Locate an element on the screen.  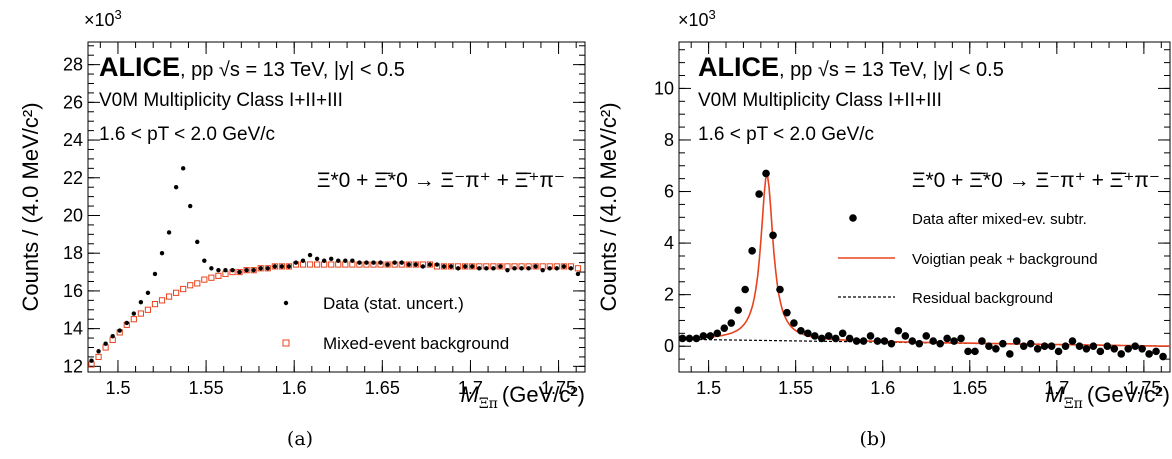
y-tick-label: 24 is located at coordinates (73, 140).